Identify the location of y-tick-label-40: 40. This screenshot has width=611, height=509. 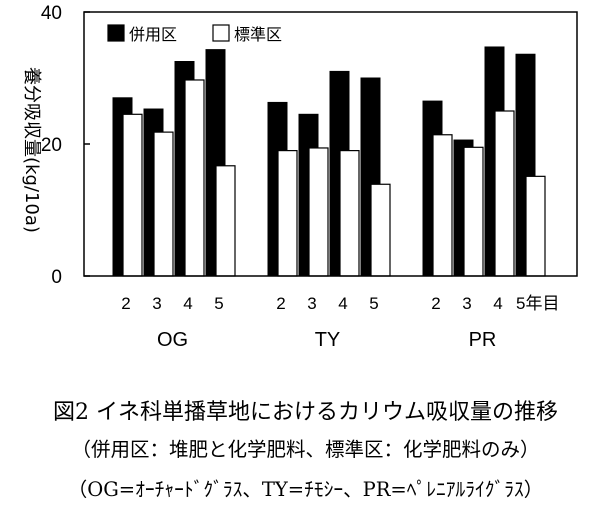
(51, 13).